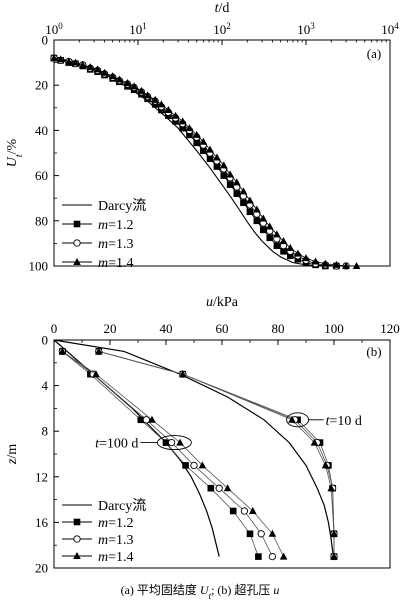 This screenshot has width=400, height=605. What do you see at coordinates (45, 340) in the screenshot?
I see `y-tick-label-b: 0` at bounding box center [45, 340].